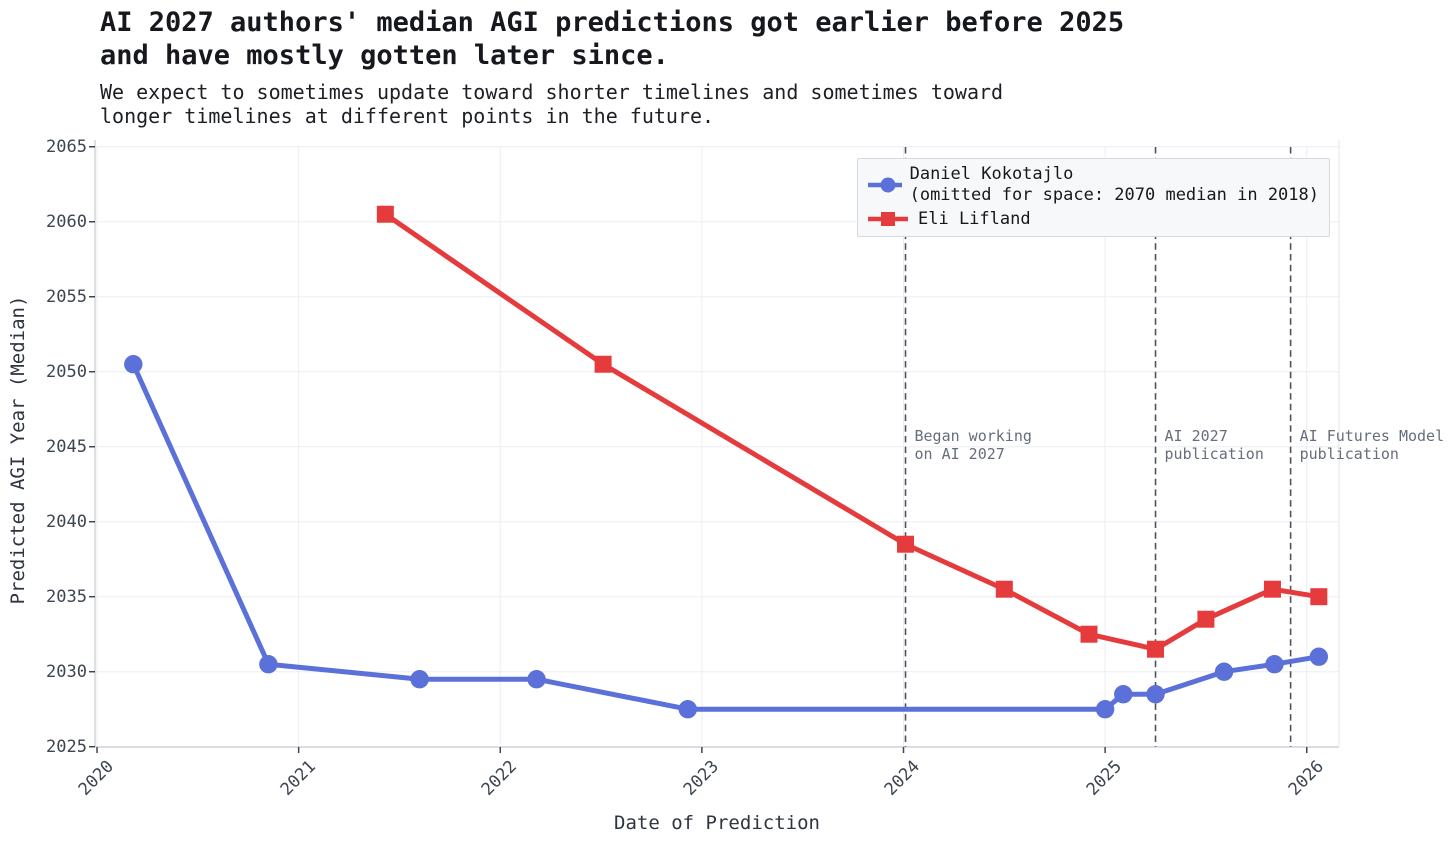  I want to click on legend-label-line: Daniel Kokotajlo, so click(991, 174).